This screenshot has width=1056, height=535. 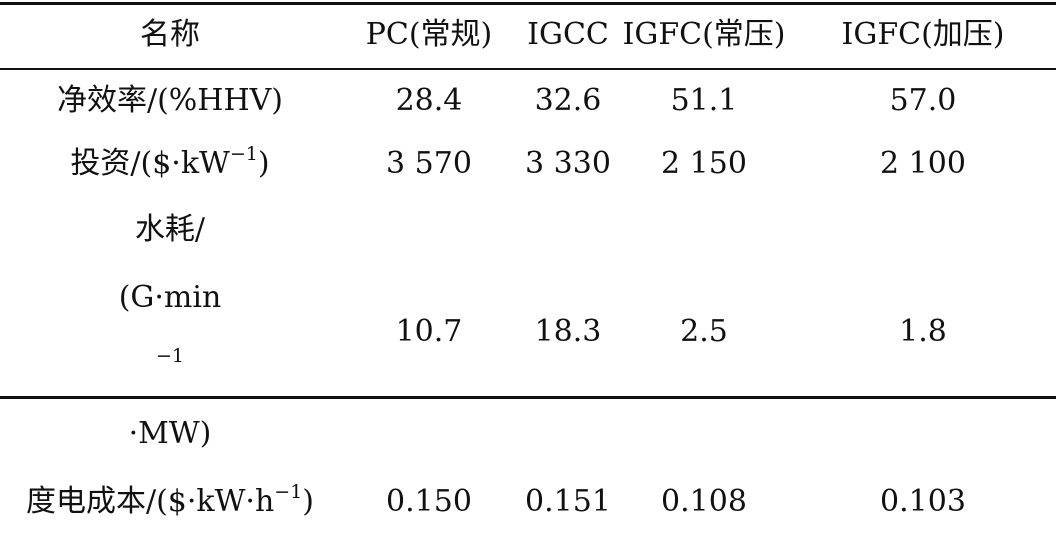 What do you see at coordinates (429, 331) in the screenshot?
I see `table-cell: 10.7` at bounding box center [429, 331].